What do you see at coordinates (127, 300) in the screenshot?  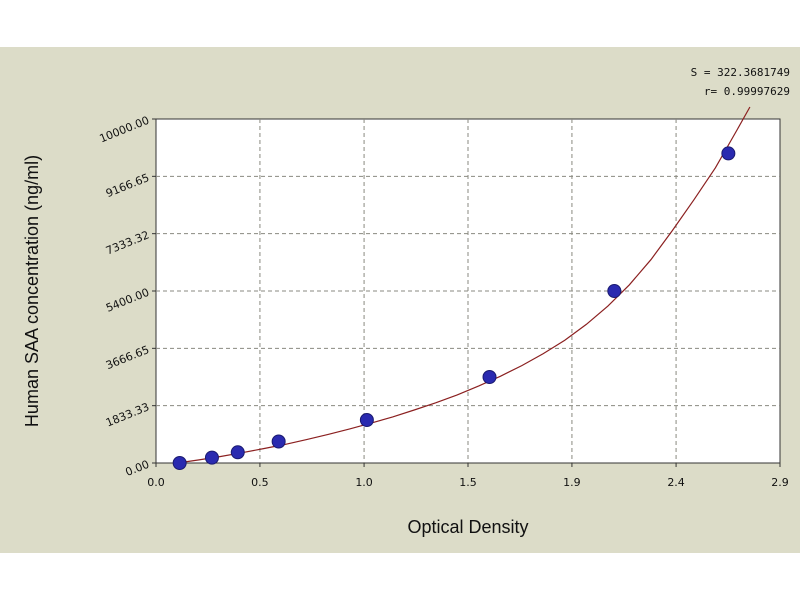 I see `y-tick-label: 5400.00` at bounding box center [127, 300].